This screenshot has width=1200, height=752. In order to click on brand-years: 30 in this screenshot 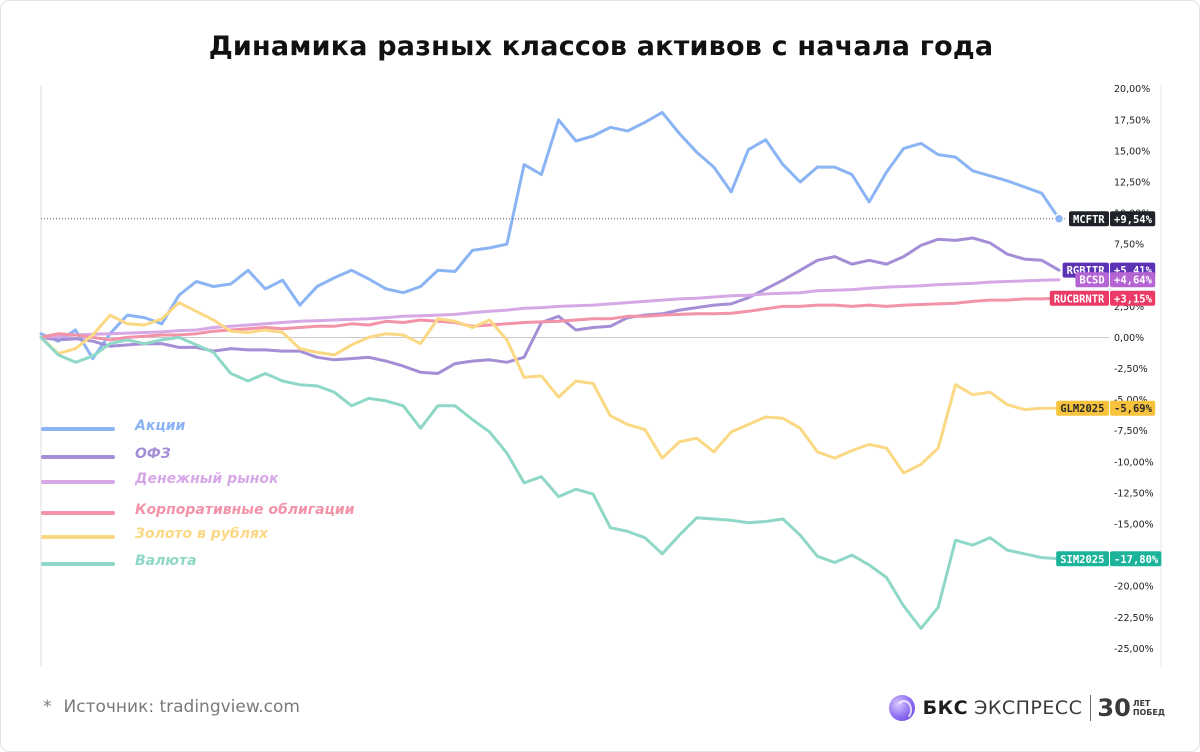, I will do `click(1114, 708)`.